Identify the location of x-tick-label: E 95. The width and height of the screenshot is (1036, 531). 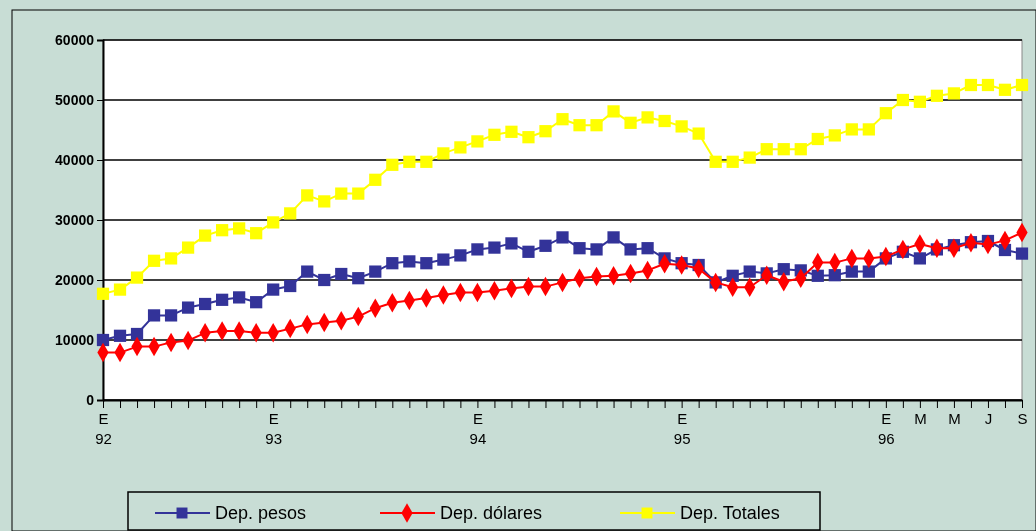
(682, 428).